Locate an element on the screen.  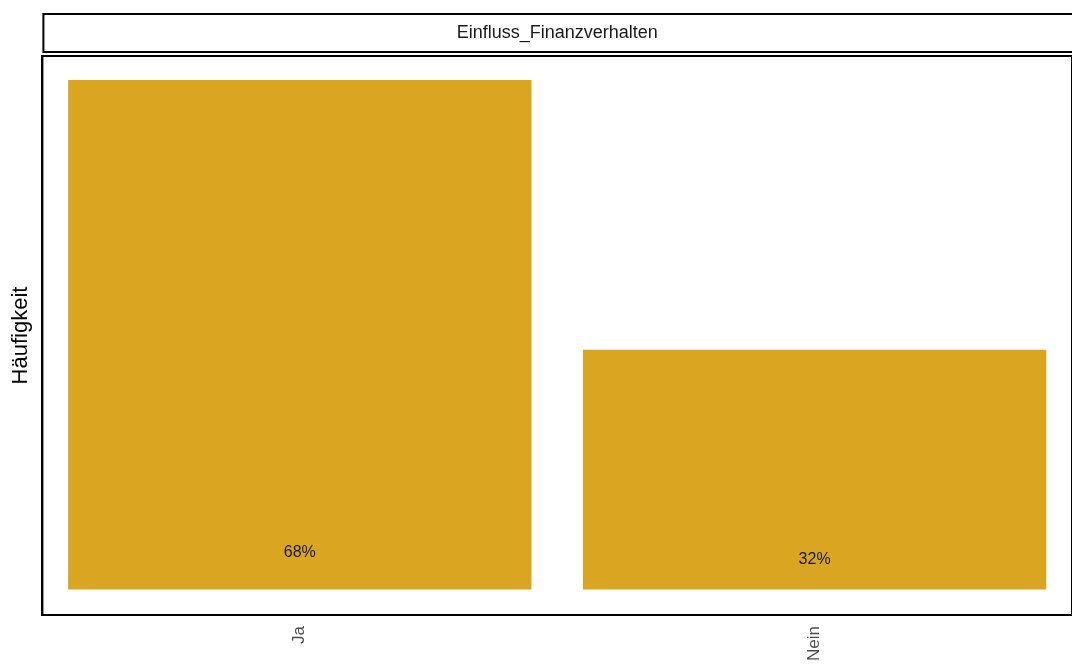
x-tick-label: Nein is located at coordinates (814, 644).